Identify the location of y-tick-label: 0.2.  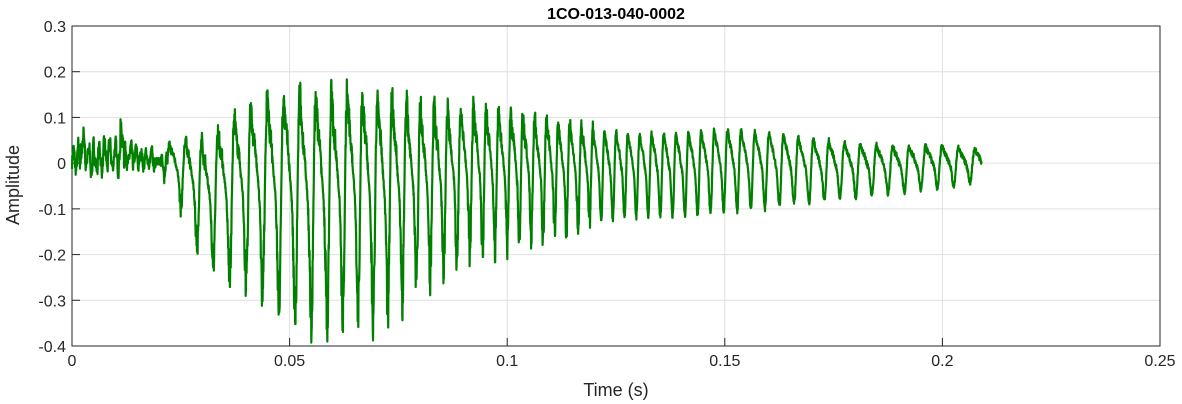
(55, 73).